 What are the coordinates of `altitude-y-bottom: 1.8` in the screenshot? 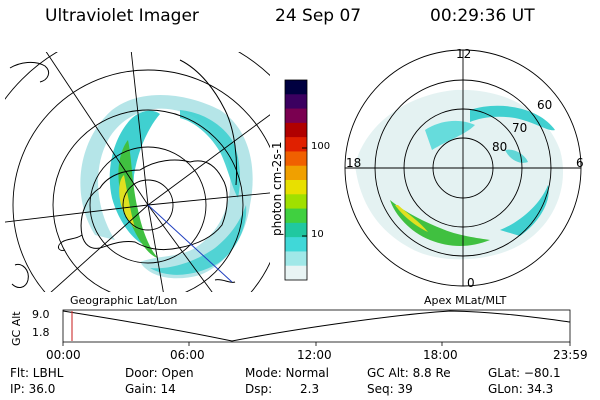 It's located at (41, 332).